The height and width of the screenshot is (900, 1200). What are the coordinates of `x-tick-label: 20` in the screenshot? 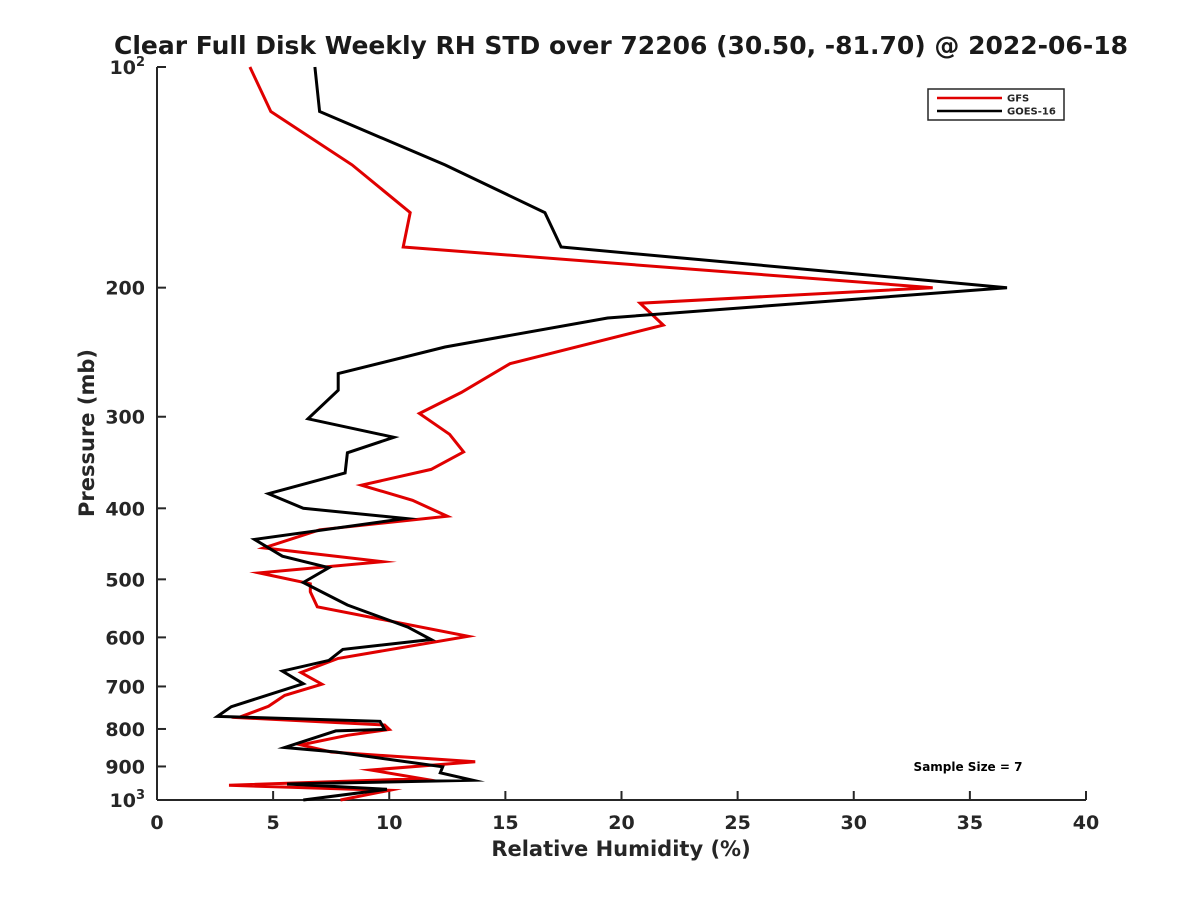 It's located at (621, 823).